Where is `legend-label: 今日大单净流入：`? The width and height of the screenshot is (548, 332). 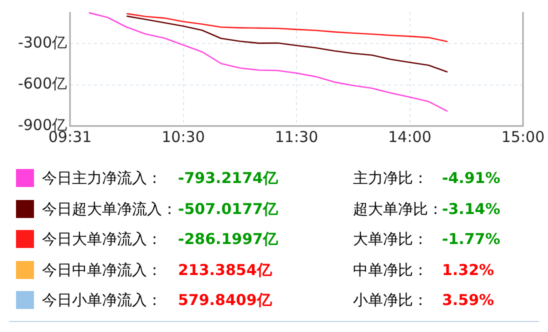
legend-label: 今日大单净流入： is located at coordinates (102, 239).